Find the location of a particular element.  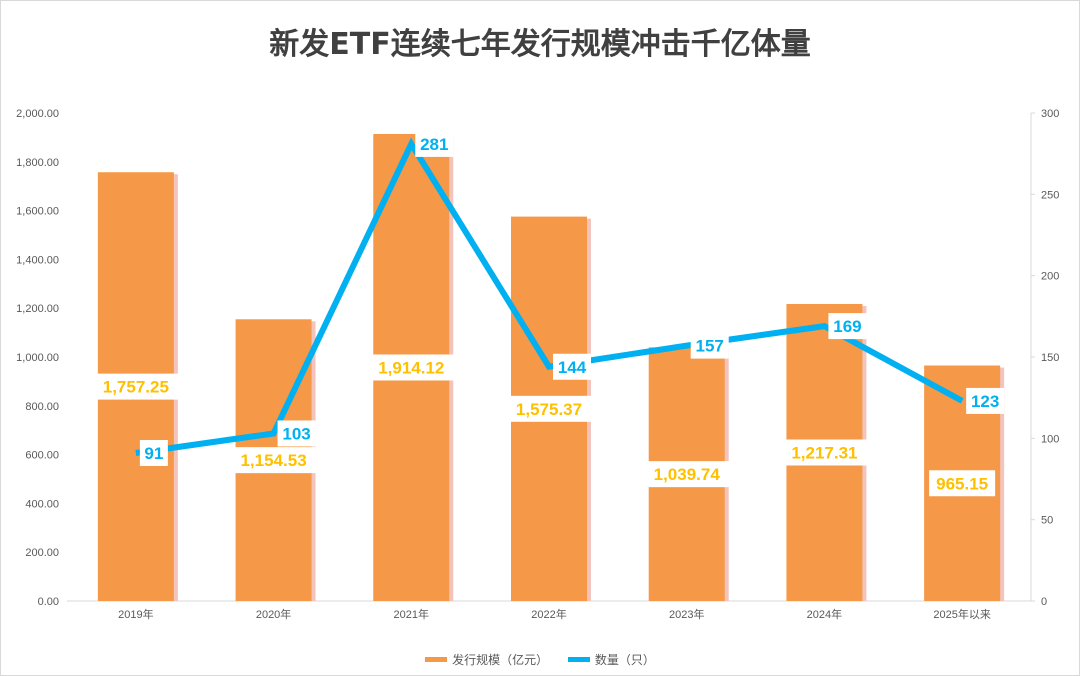

bar-value-label: 1,154.53 is located at coordinates (273, 460).